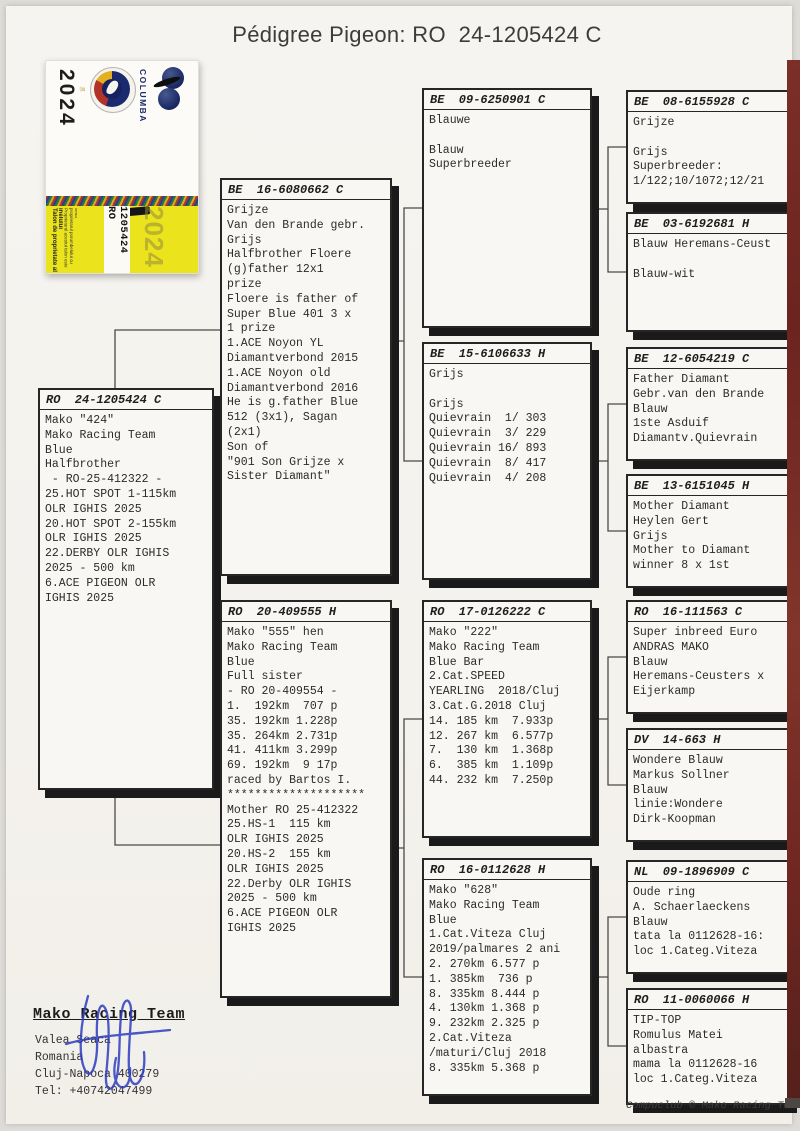  I want to click on ring-number: BE 16-6080662 C, so click(306, 191).